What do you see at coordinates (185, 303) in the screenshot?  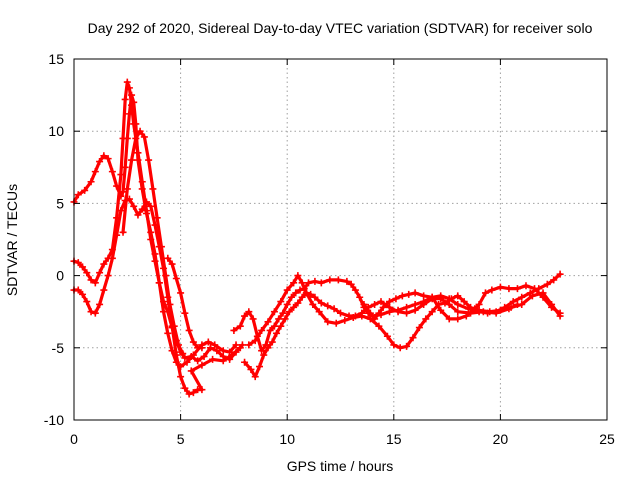 I see `series-track-e` at bounding box center [185, 303].